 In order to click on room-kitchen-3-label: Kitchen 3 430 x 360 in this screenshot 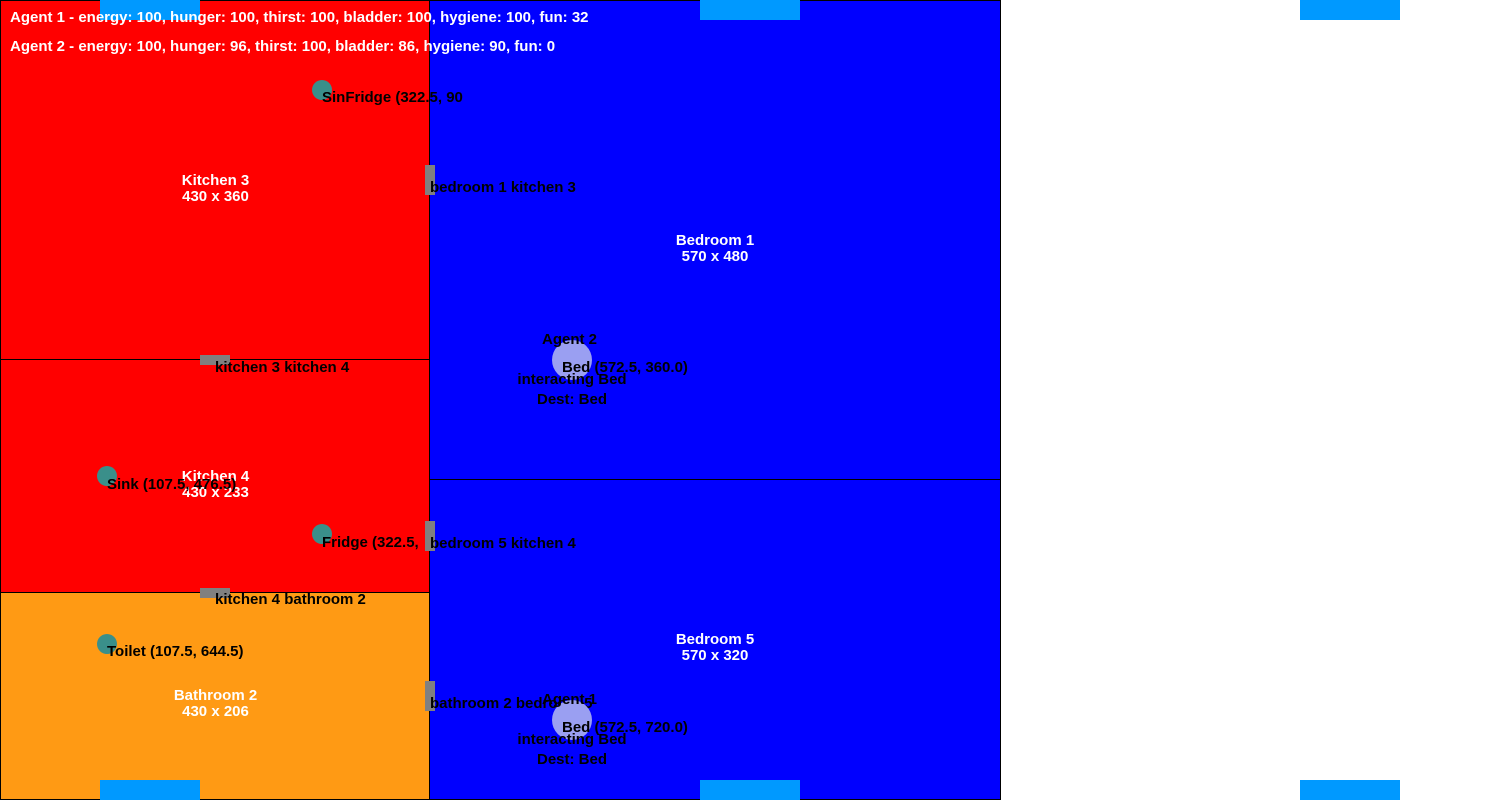, I will do `click(215, 189)`.